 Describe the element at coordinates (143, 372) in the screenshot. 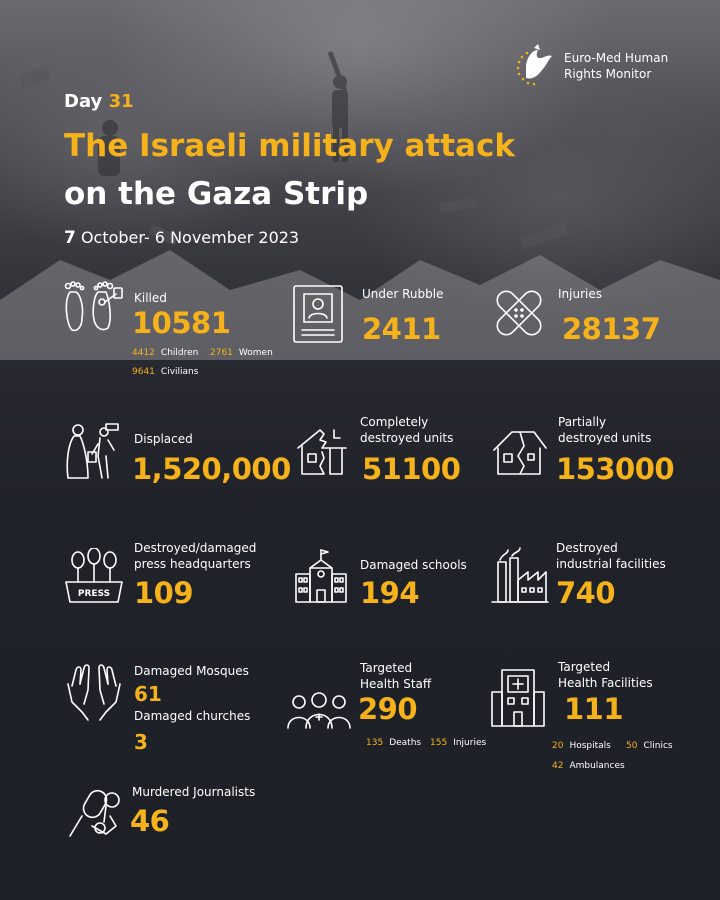

I see `civilians-value: 9641` at that location.